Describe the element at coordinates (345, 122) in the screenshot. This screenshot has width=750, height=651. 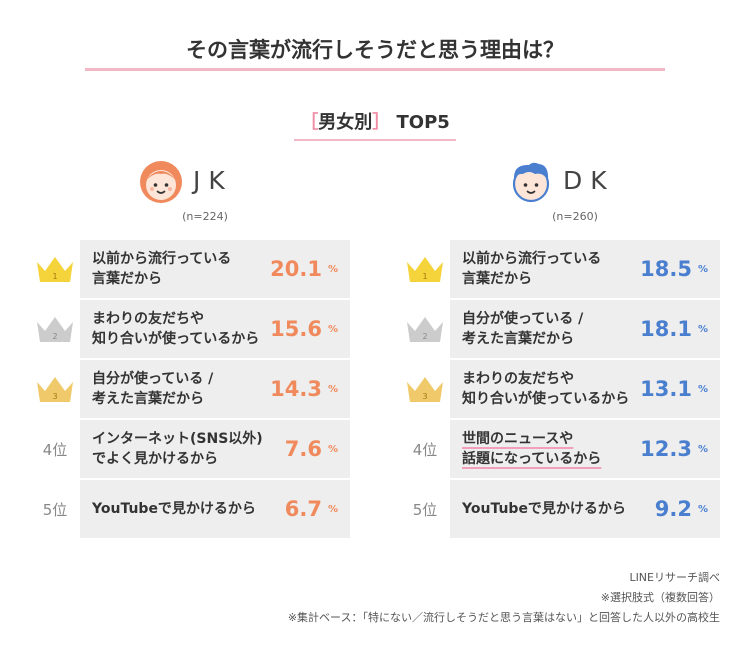
I see `subtitle-label: 男女別` at that location.